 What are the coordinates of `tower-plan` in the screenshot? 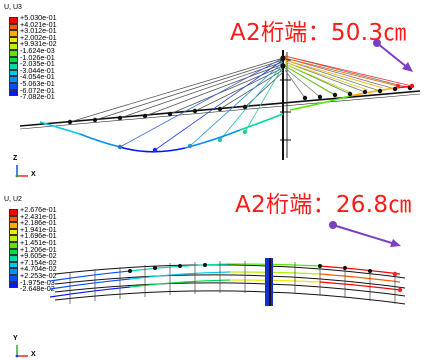 It's located at (269, 282).